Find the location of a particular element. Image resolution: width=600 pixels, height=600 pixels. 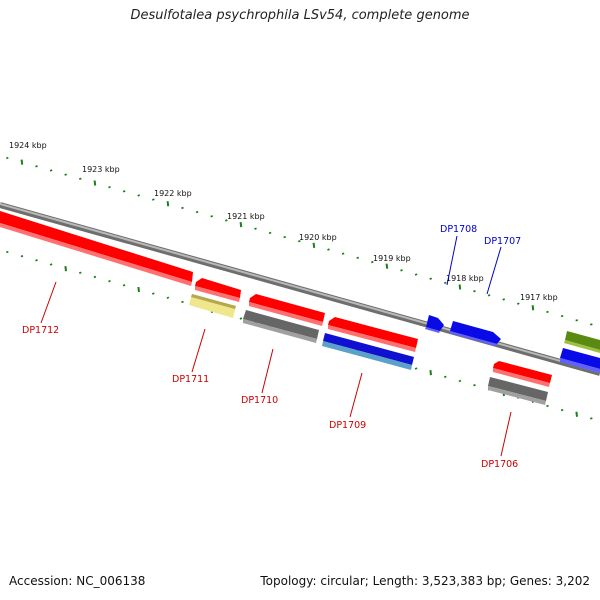

gene-arrow-dp1708 is located at coordinates (434, 324).